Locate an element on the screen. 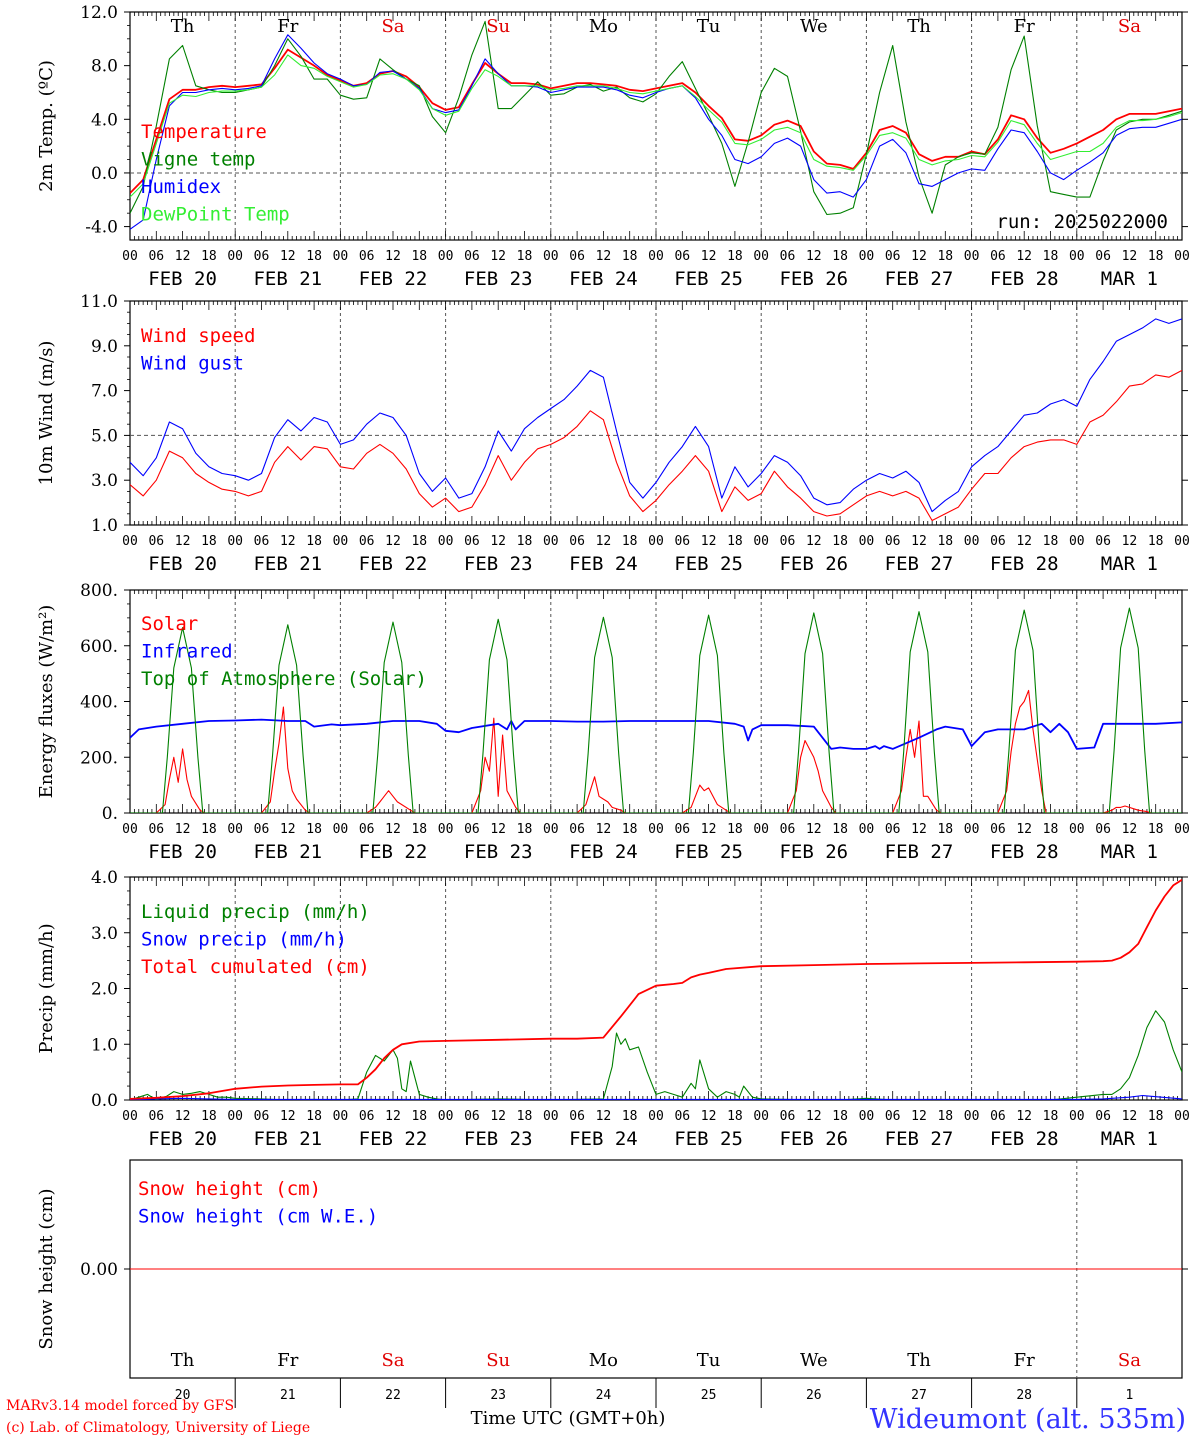  weekday-label: Sa is located at coordinates (392, 26).